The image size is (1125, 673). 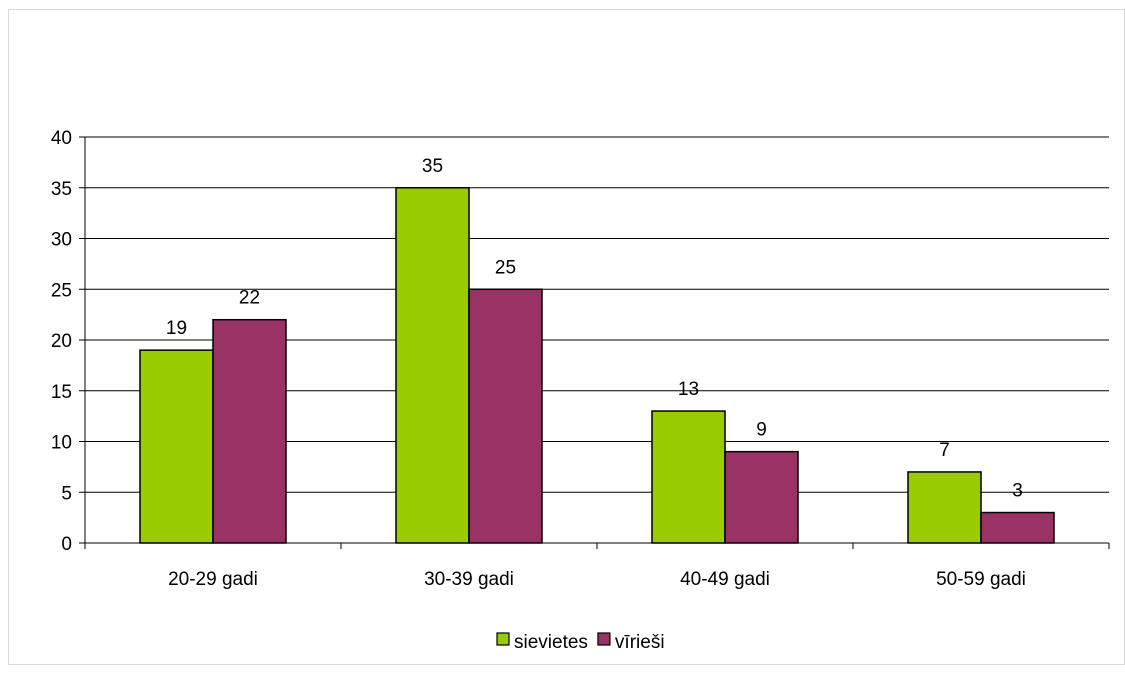 What do you see at coordinates (61, 138) in the screenshot?
I see `y-tick-label: 40` at bounding box center [61, 138].